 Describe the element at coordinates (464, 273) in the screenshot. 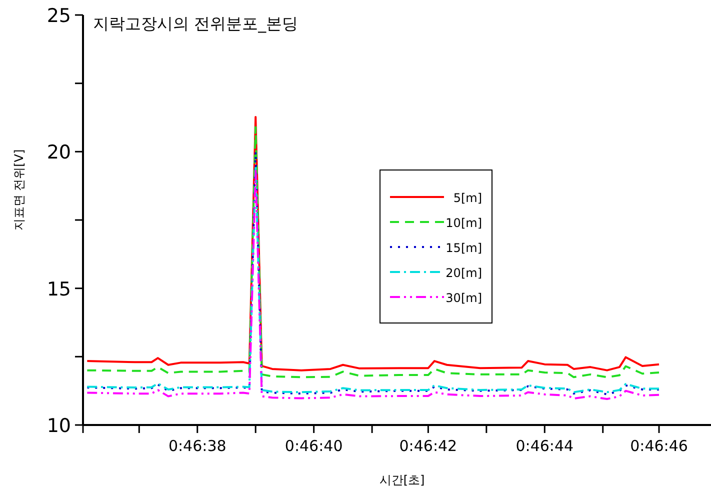

I see `legend-label: 20[m]` at that location.